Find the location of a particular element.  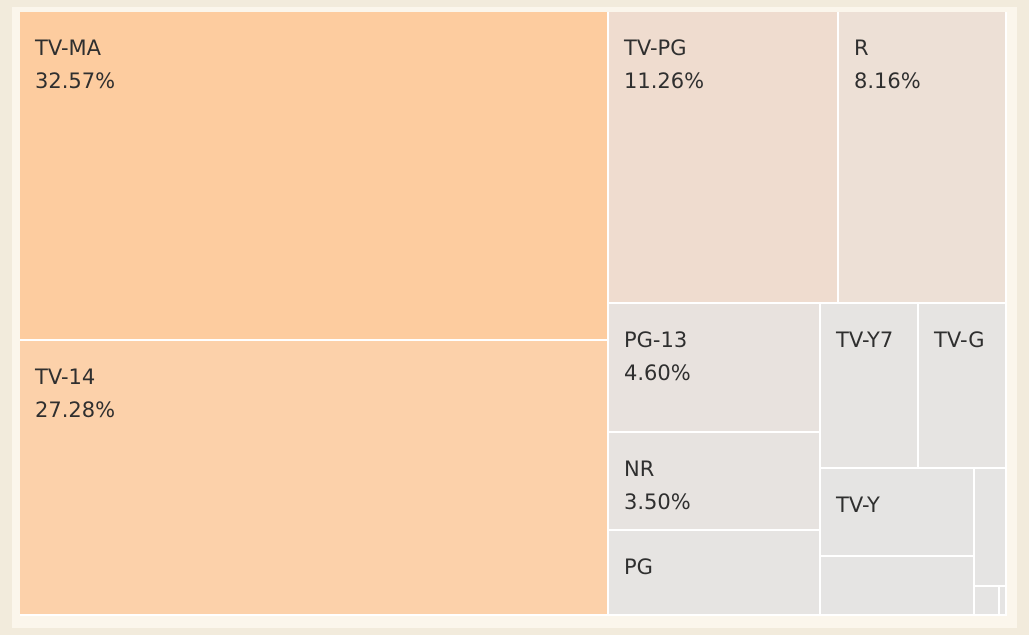

treemap-tile-tv-pg: TV-PG 11.26% is located at coordinates (724, 158).